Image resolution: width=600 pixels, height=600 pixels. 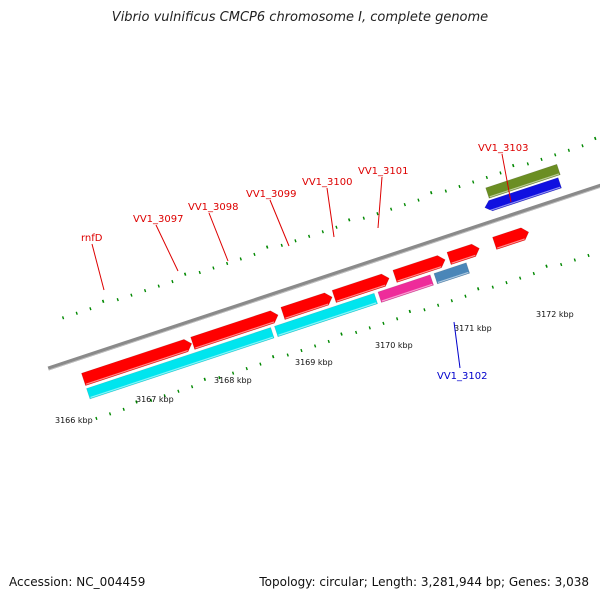 I want to click on scale-label: 3167 kbp, so click(x=155, y=399).